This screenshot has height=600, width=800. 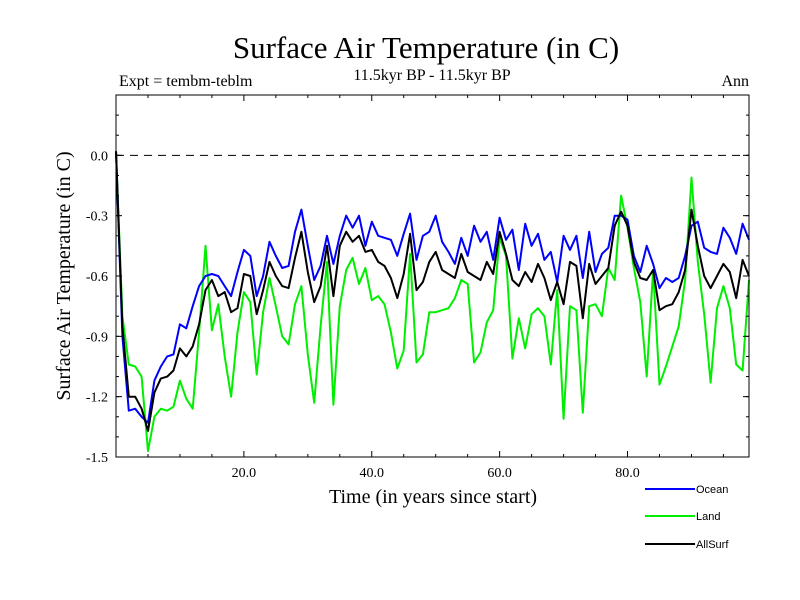 I want to click on y-tick-label: -1.5, so click(x=97, y=458).